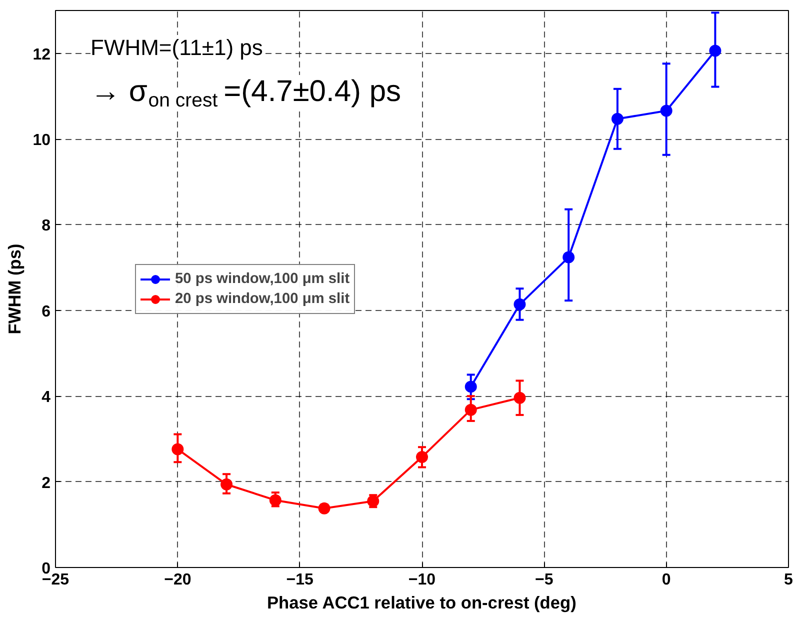 This screenshot has width=805, height=620. Describe the element at coordinates (41, 55) in the screenshot. I see `y-tick-label: 12` at that location.